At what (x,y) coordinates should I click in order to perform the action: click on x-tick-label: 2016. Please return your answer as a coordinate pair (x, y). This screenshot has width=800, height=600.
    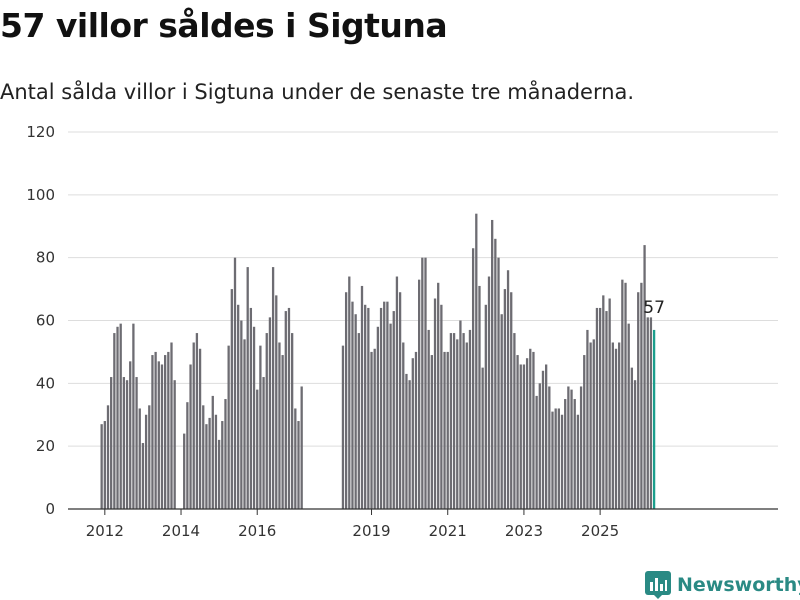
    Looking at the image, I should click on (257, 531).